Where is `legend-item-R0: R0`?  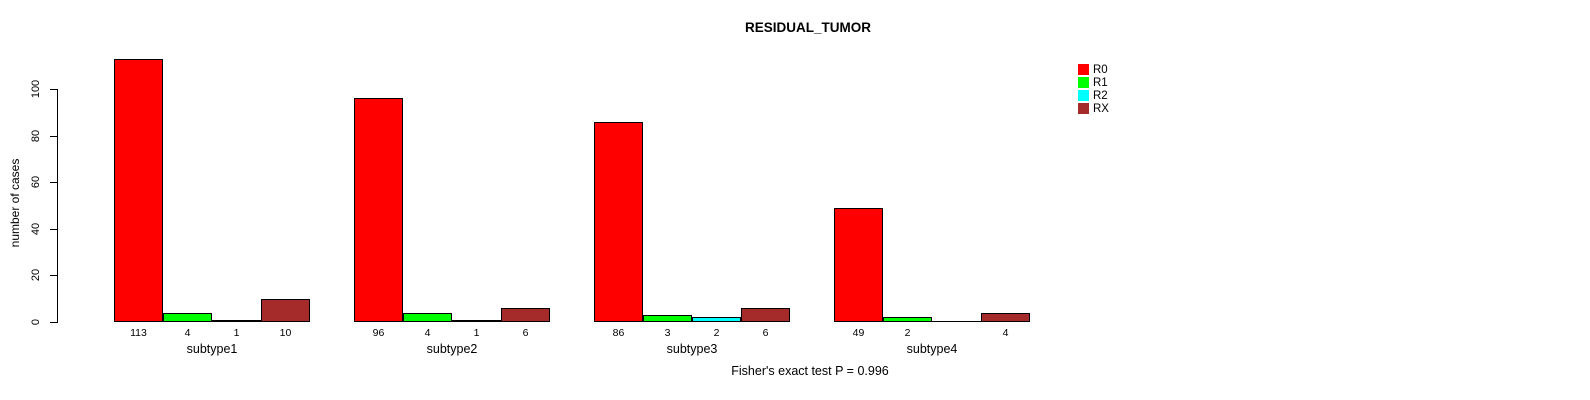
legend-item-R0: R0 is located at coordinates (1093, 69).